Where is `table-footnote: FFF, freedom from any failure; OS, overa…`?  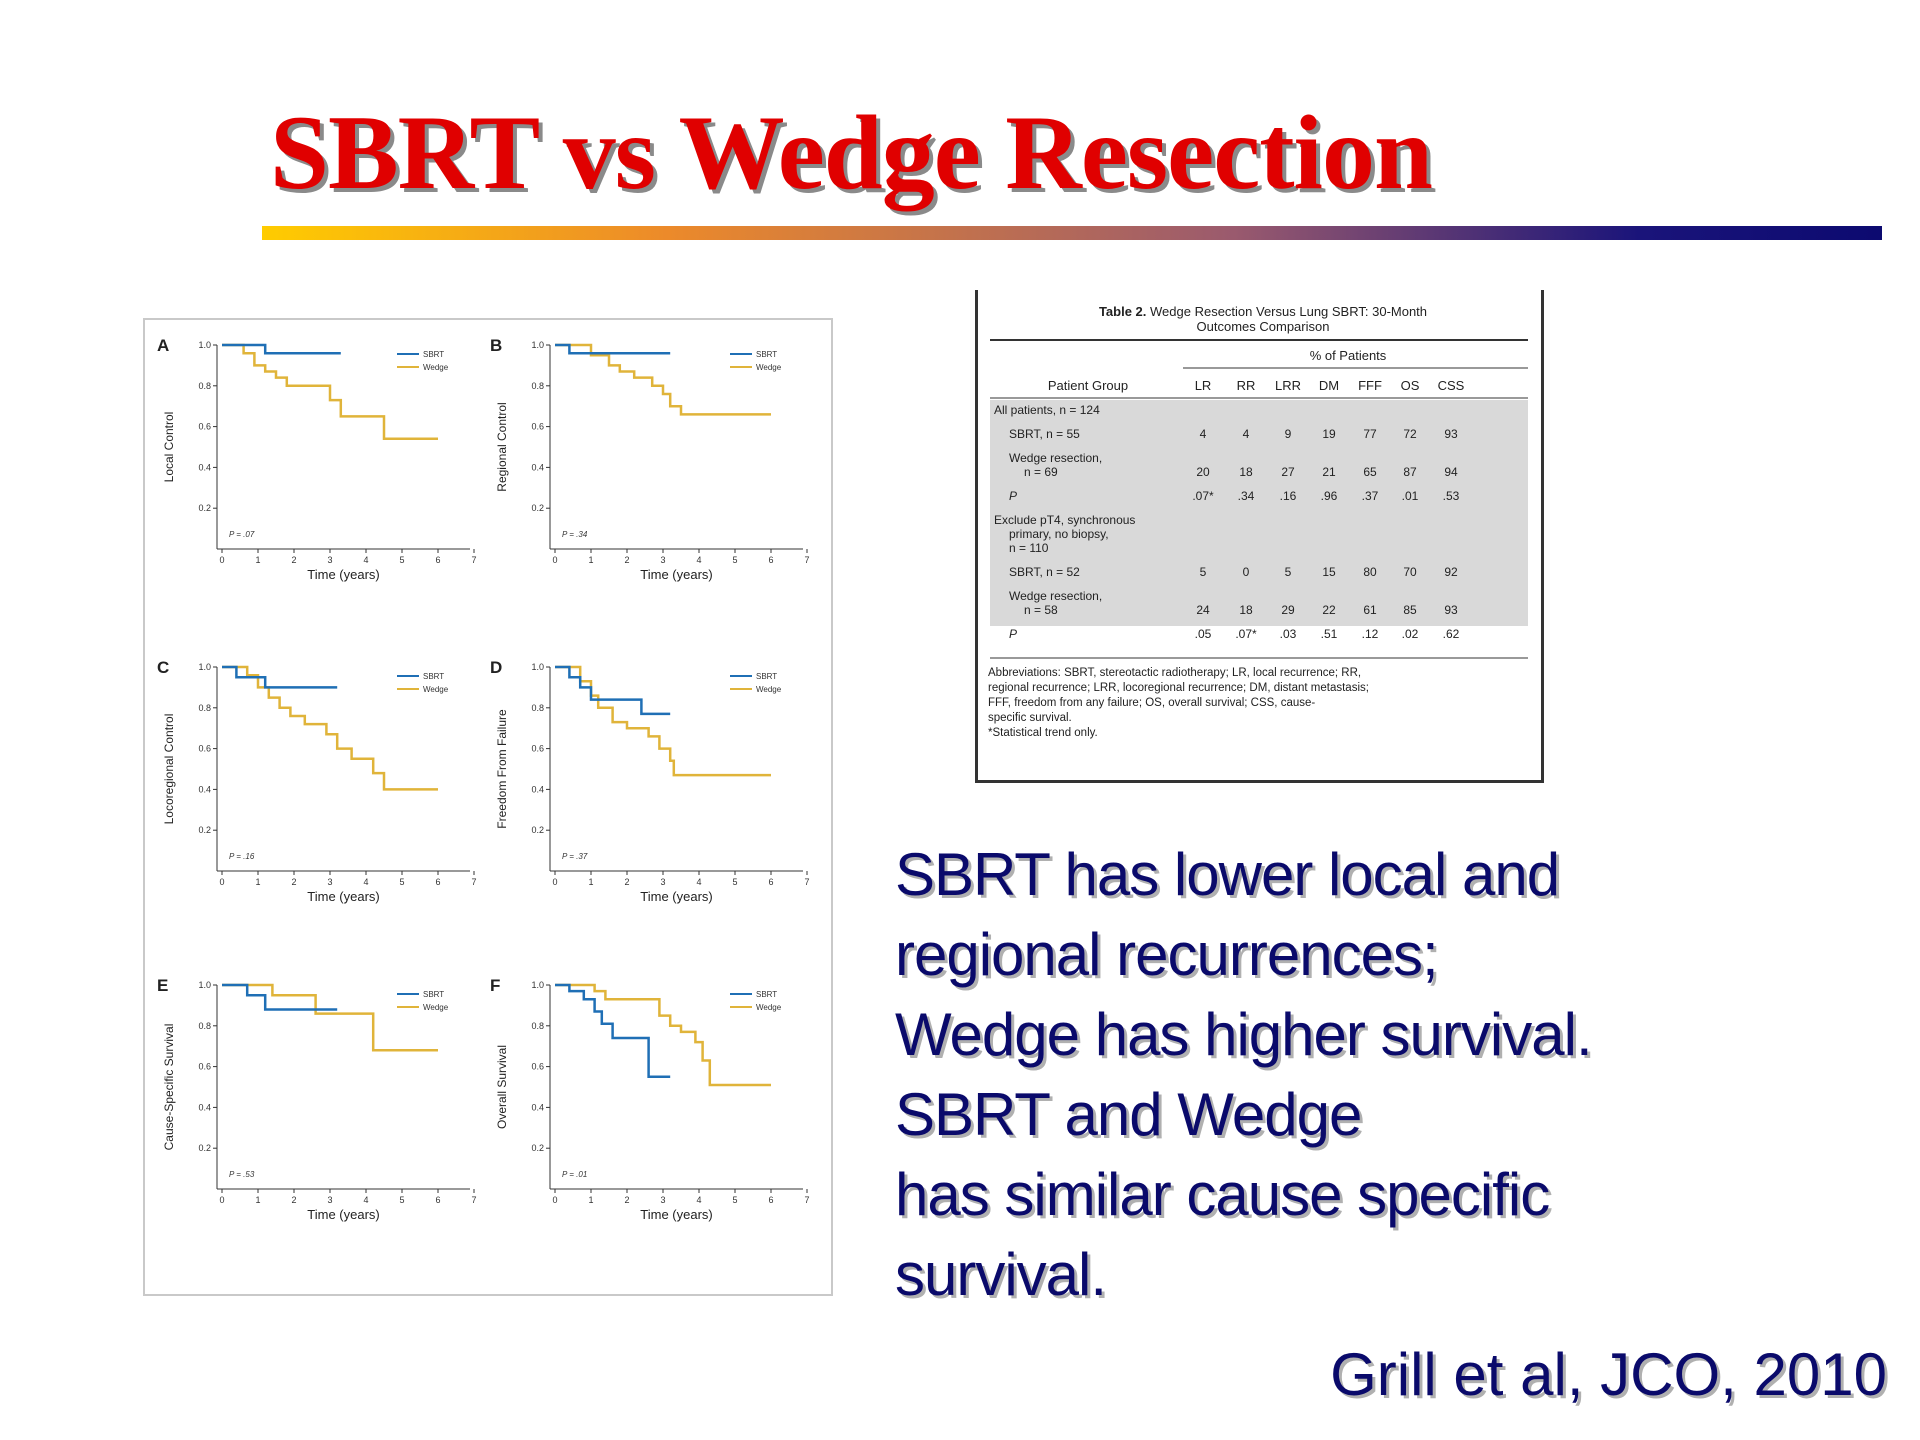 table-footnote: FFF, freedom from any failure; OS, overa… is located at coordinates (1151, 703).